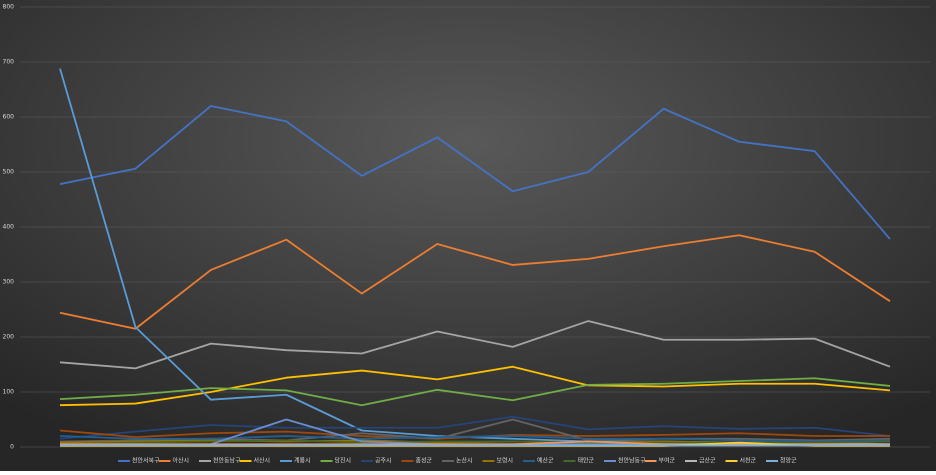  What do you see at coordinates (424, 461) in the screenshot?
I see `legend-label: 홍성군` at bounding box center [424, 461].